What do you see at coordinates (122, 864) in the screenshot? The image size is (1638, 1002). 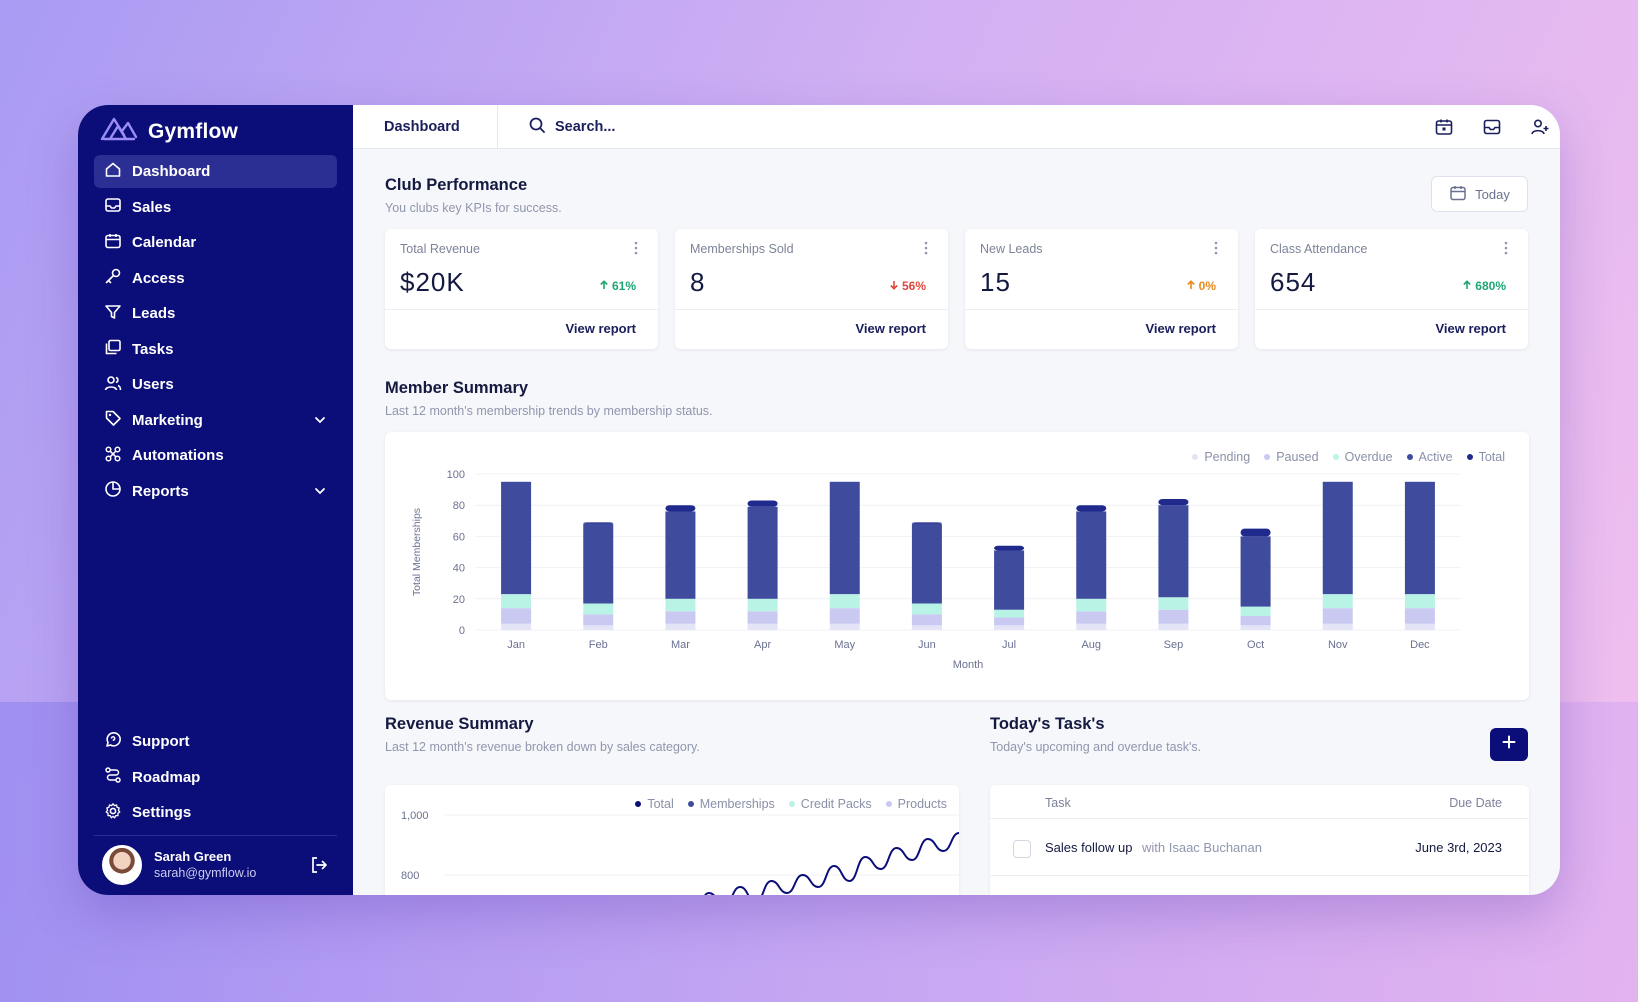 I see `avatar` at bounding box center [122, 864].